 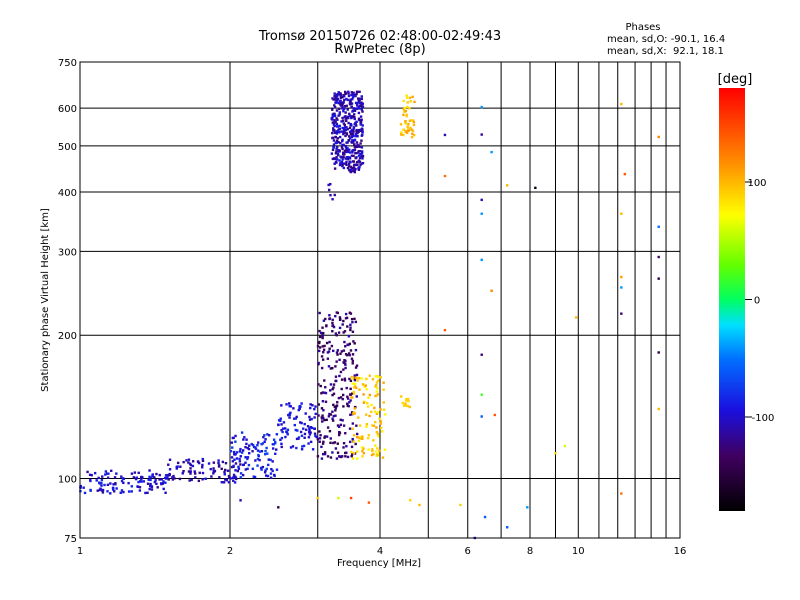 I want to click on x-axis-label: Frequency [MHz], so click(x=379, y=563).